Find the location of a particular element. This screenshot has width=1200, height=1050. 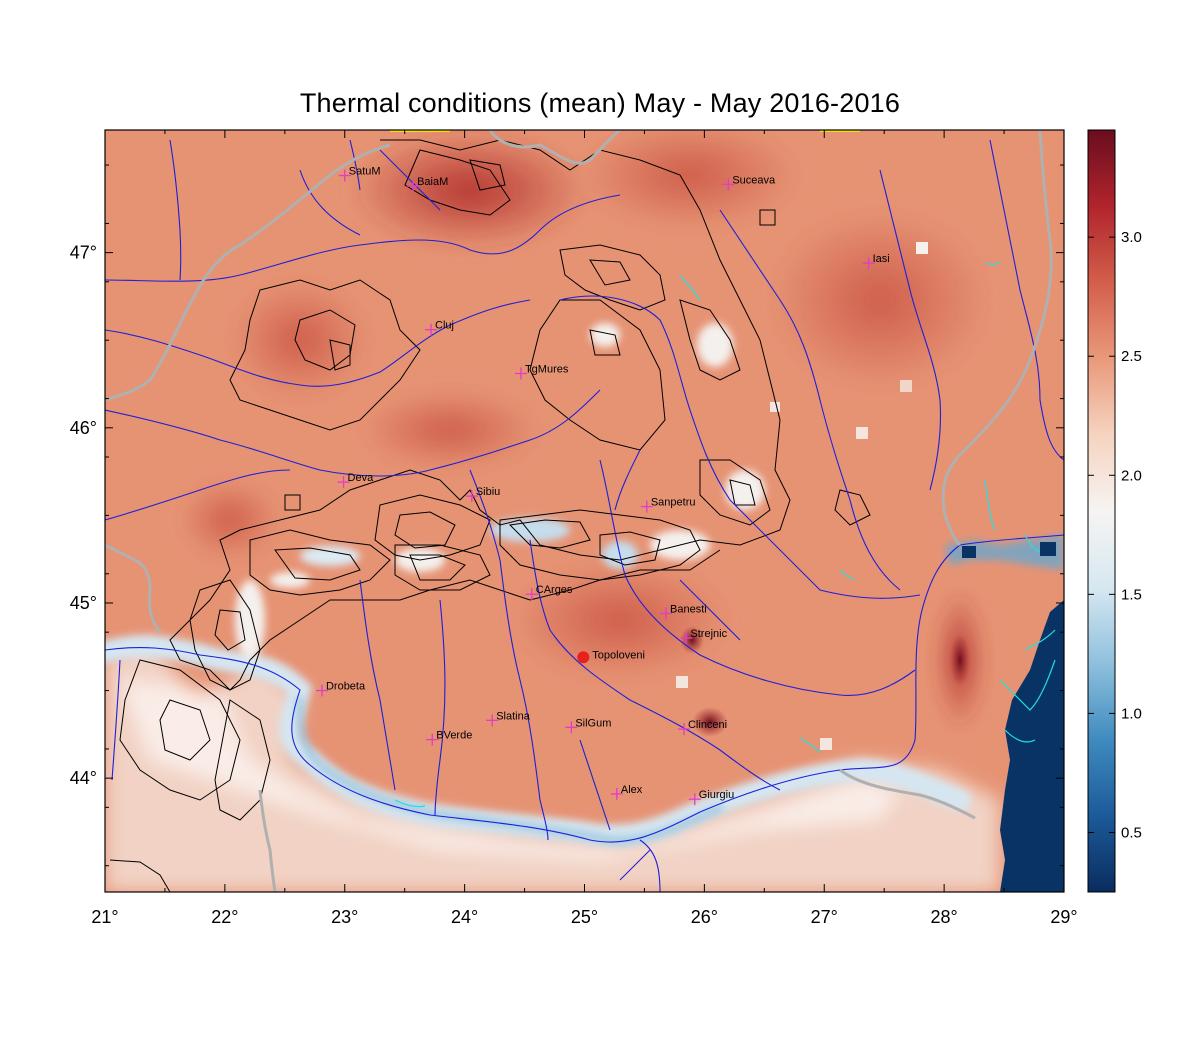

station-drobeta: Drobeta is located at coordinates (340, 689).